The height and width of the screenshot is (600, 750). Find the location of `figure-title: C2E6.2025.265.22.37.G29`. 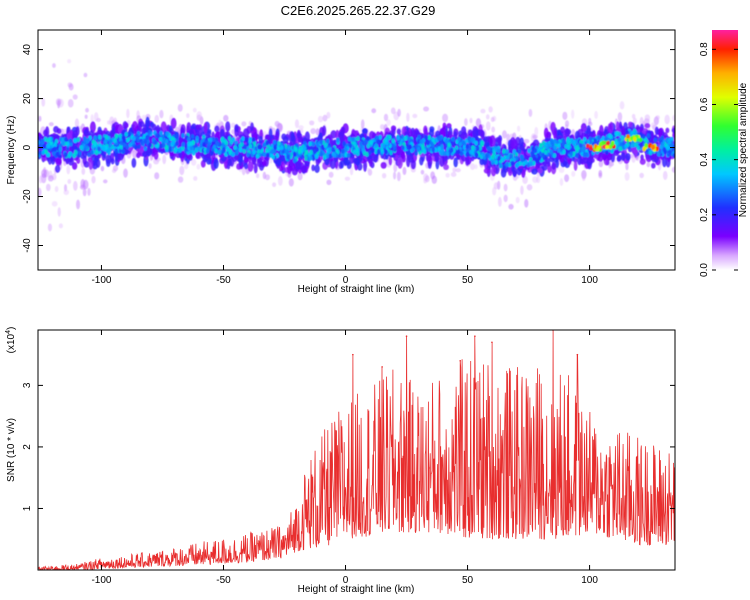

figure-title: C2E6.2025.265.22.37.G29 is located at coordinates (358, 10).